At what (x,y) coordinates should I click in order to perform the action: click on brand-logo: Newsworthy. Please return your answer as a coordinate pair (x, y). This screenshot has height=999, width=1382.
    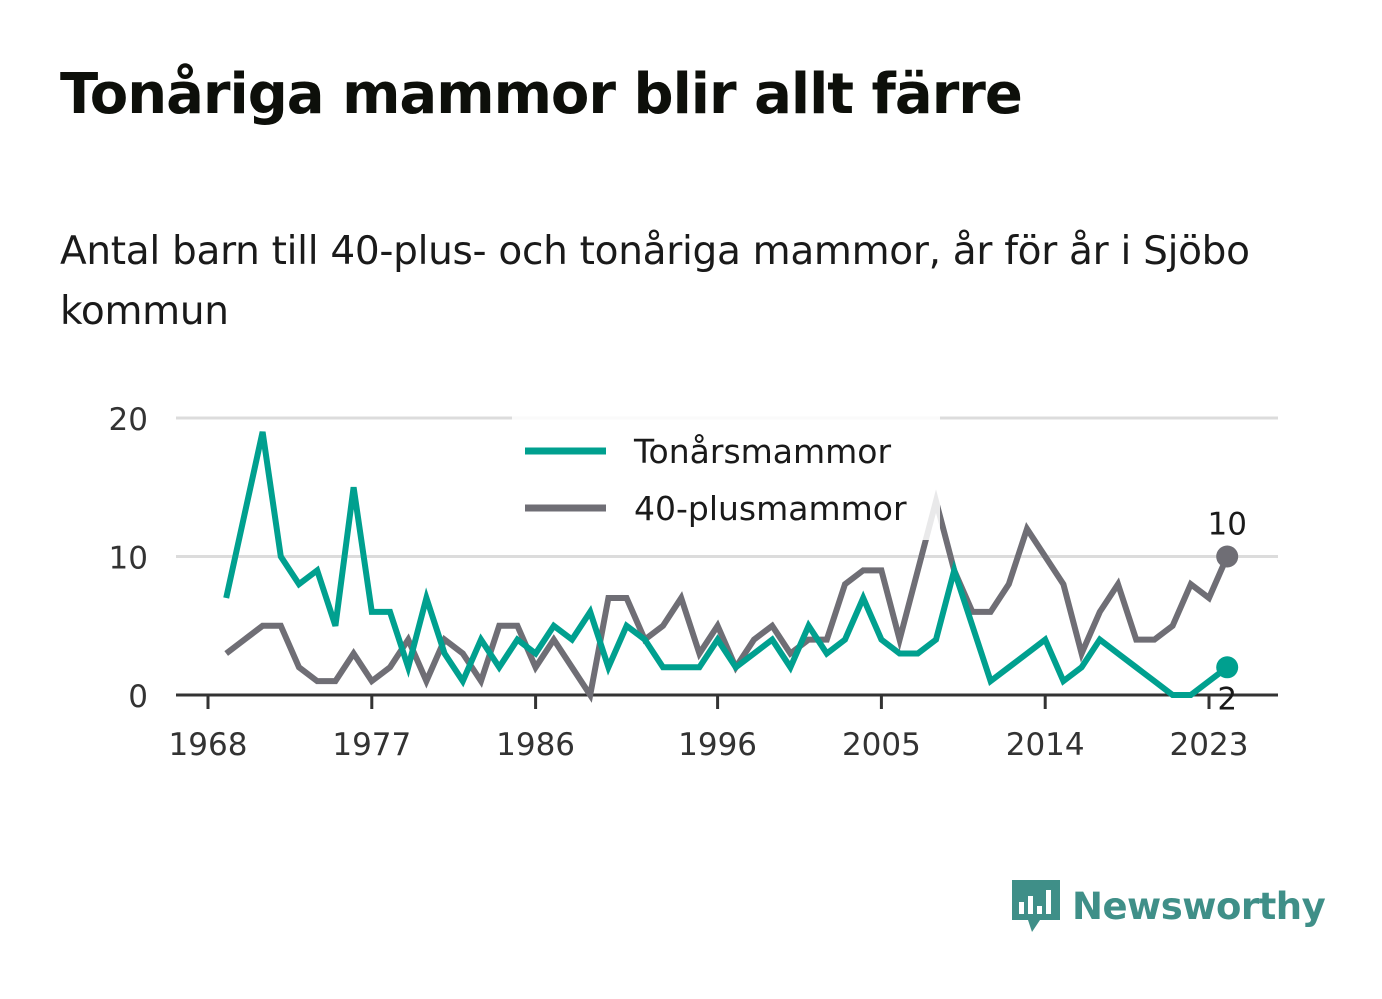
    Looking at the image, I should click on (1168, 906).